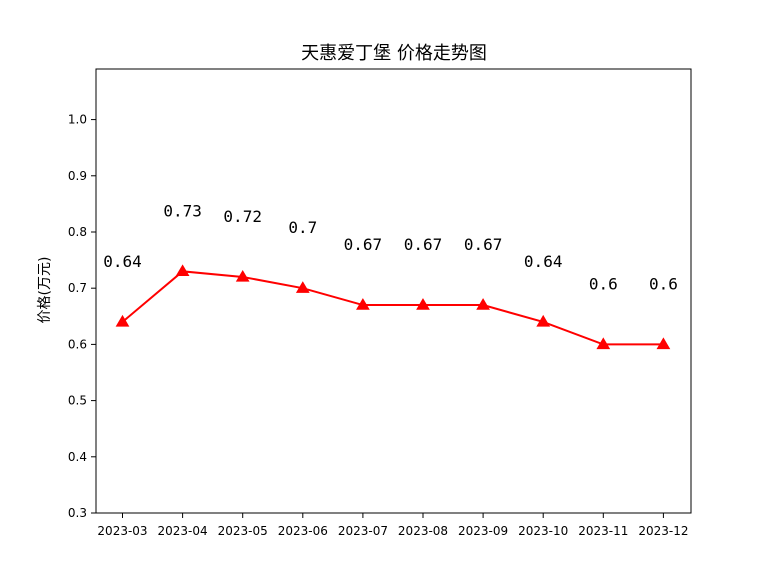 Image resolution: width=768 pixels, height=576 pixels. I want to click on x-tick-label: 2023-06, so click(303, 531).